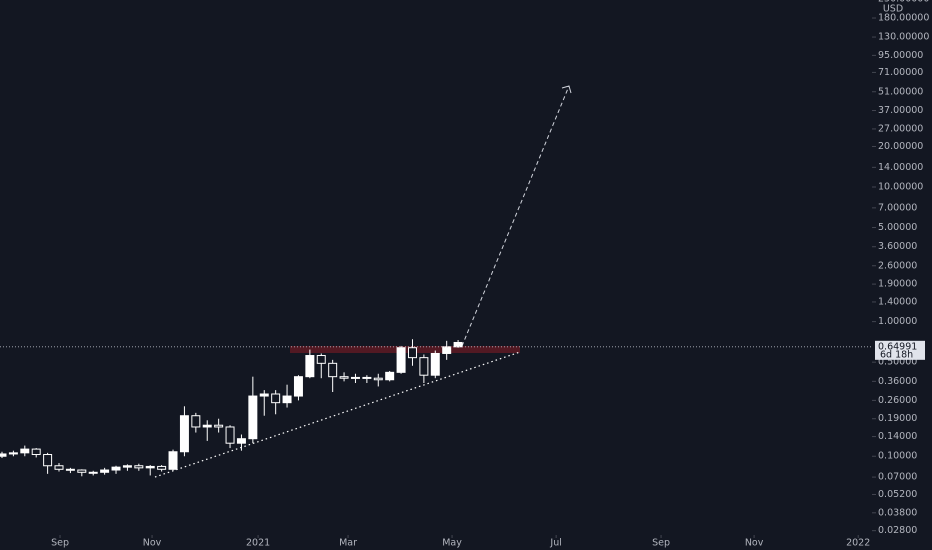  I want to click on y-tick-label: 0.50000, so click(897, 362).